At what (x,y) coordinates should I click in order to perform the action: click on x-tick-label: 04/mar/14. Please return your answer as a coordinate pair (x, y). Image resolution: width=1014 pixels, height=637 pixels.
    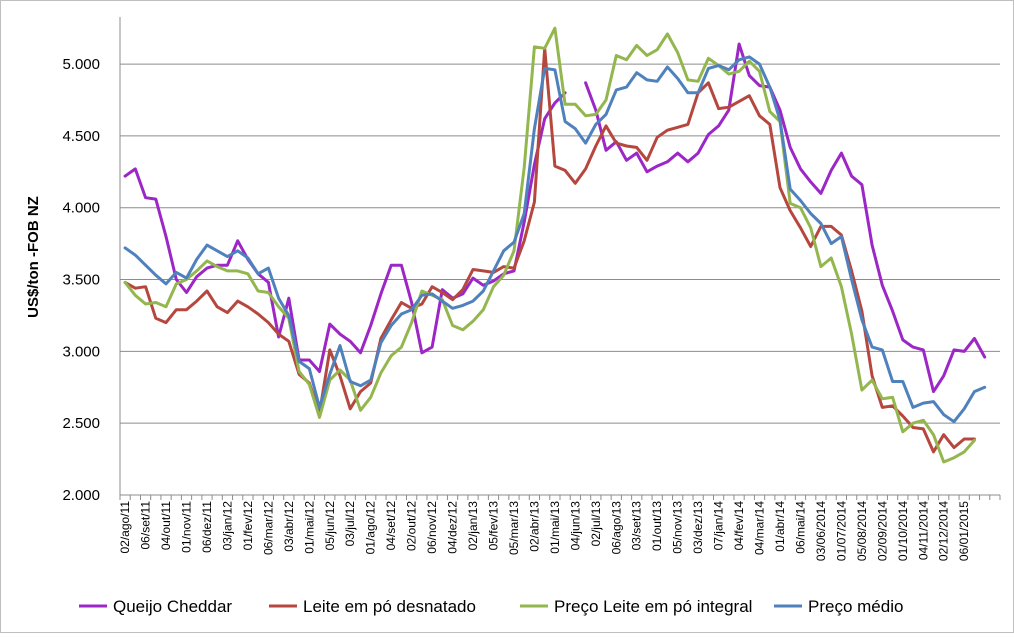
    Looking at the image, I should click on (760, 528).